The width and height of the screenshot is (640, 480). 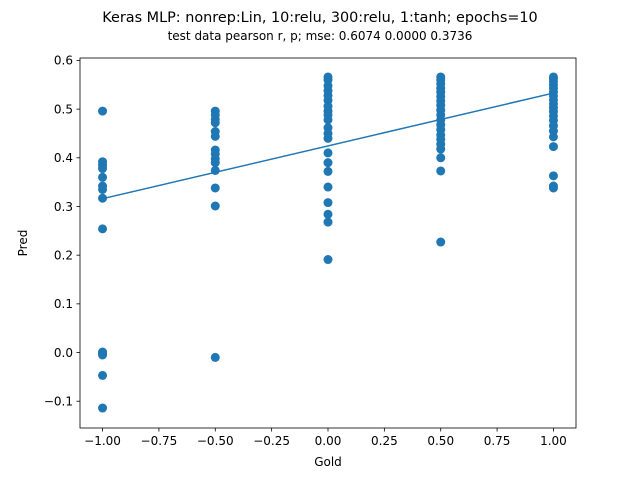 I want to click on x-tick-label: −1.00, so click(x=102, y=441).